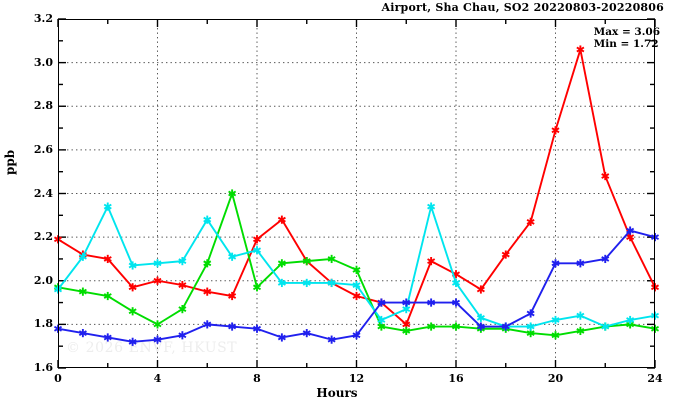 The width and height of the screenshot is (674, 409). What do you see at coordinates (43, 367) in the screenshot?
I see `y-tick-label: 1.6` at bounding box center [43, 367].